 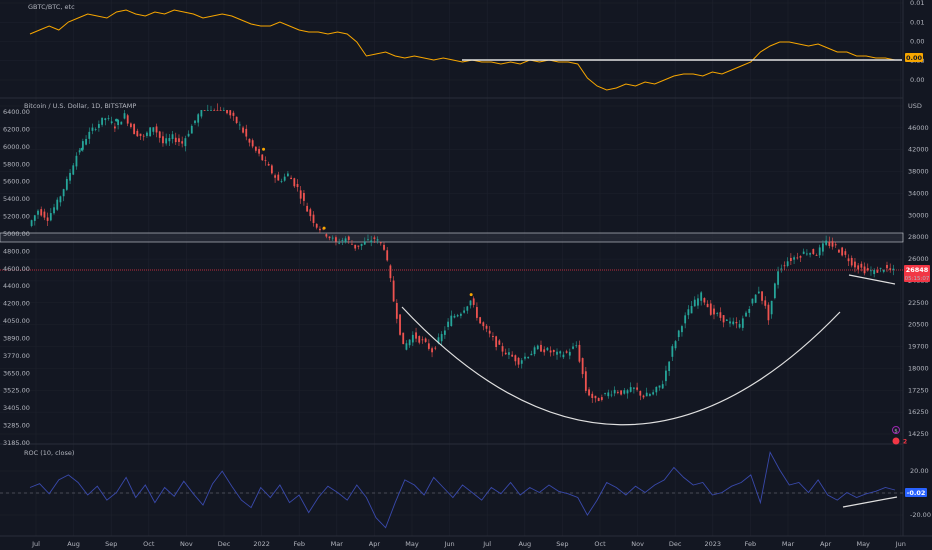 What do you see at coordinates (462, 489) in the screenshot?
I see `roc-line` at bounding box center [462, 489].